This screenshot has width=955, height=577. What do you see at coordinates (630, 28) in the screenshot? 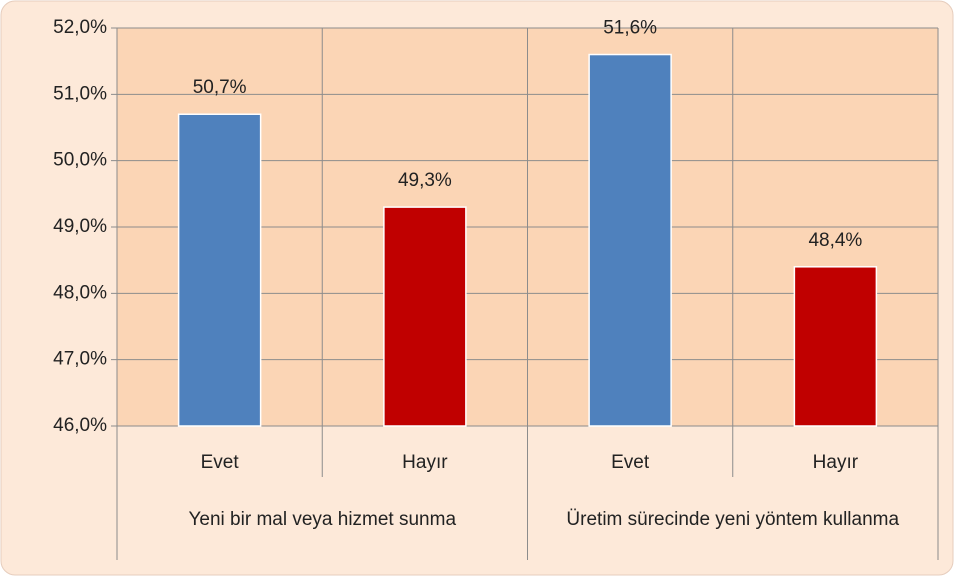
I see `data-label: 51,6%` at bounding box center [630, 28].